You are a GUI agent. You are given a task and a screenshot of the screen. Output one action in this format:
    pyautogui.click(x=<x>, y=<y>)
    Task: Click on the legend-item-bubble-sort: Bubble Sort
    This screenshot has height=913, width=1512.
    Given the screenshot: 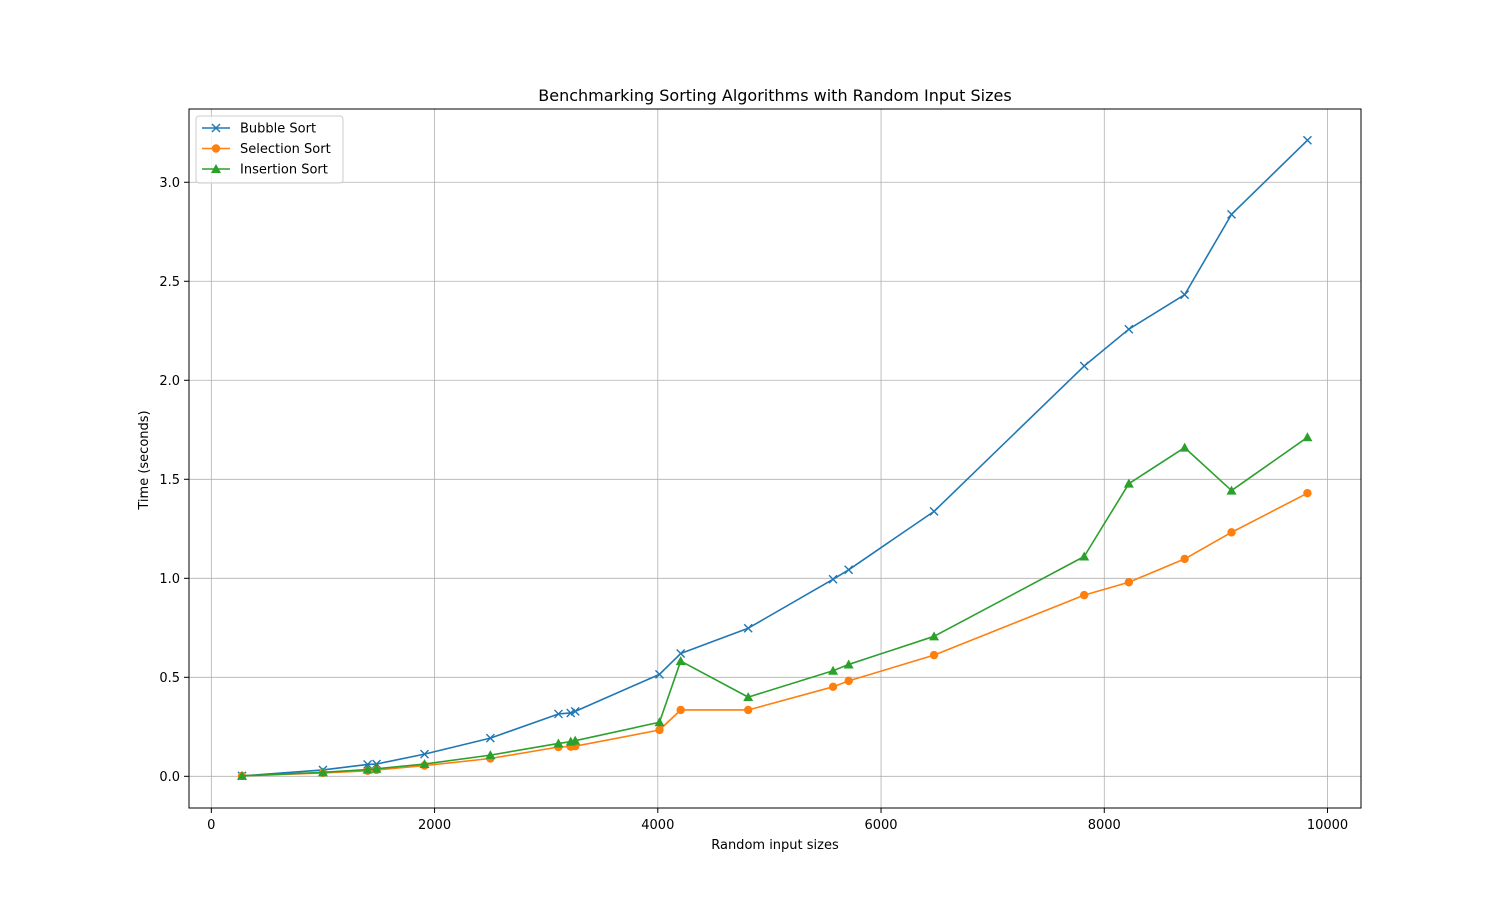 What is the action you would take?
    pyautogui.click(x=259, y=129)
    